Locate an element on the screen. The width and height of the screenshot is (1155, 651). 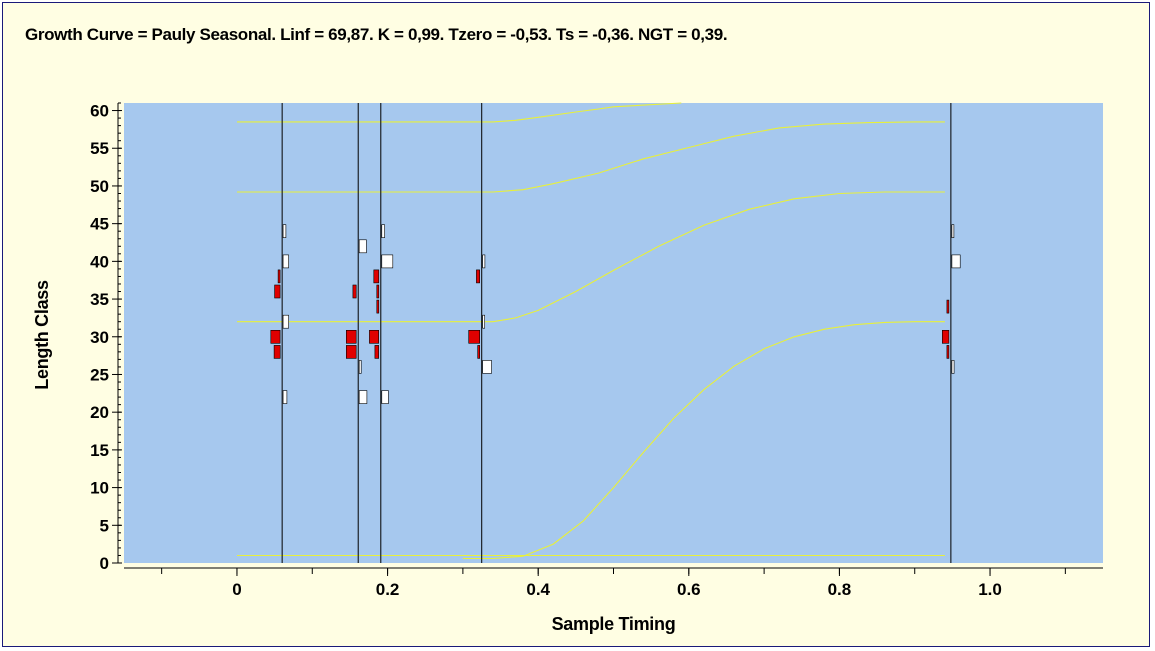
x-tick-label: 0.4 is located at coordinates (538, 589).